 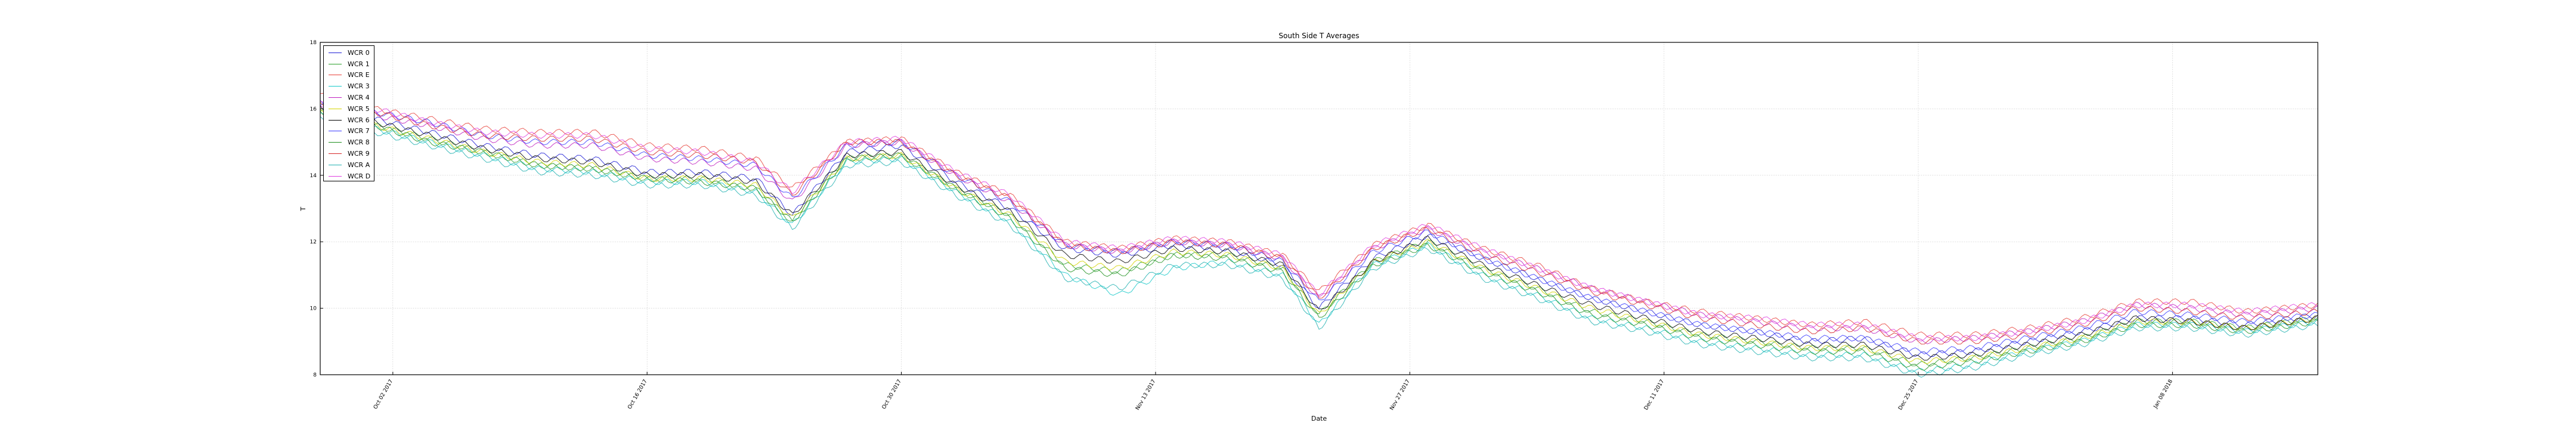 I want to click on legend-entry: WCR E, so click(x=349, y=75).